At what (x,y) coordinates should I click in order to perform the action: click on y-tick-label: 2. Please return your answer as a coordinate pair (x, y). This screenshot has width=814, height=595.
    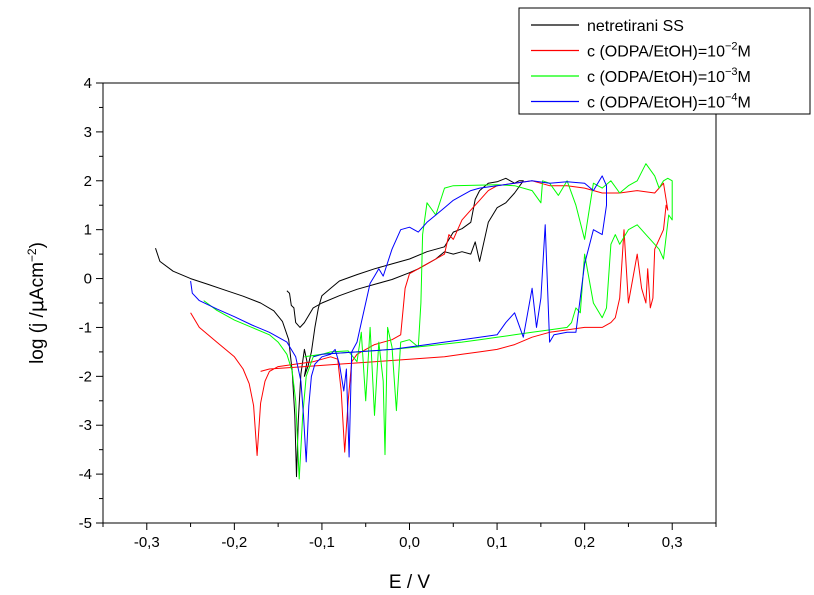
    Looking at the image, I should click on (88, 181).